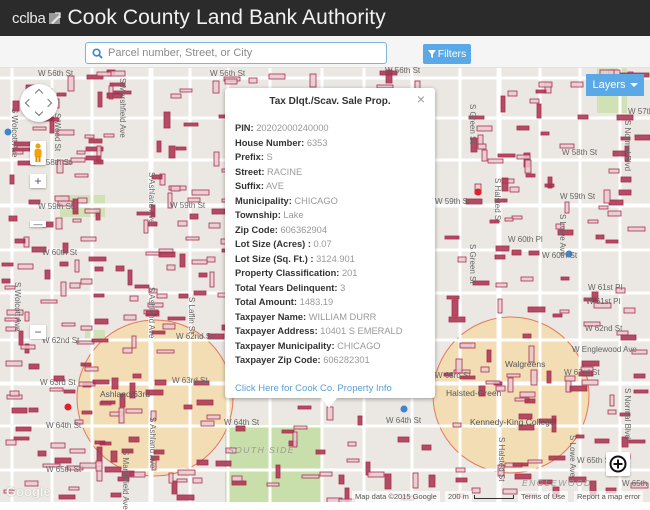 This screenshot has width=650, height=510. What do you see at coordinates (543, 496) in the screenshot?
I see `terms-link: Terms of Use` at bounding box center [543, 496].